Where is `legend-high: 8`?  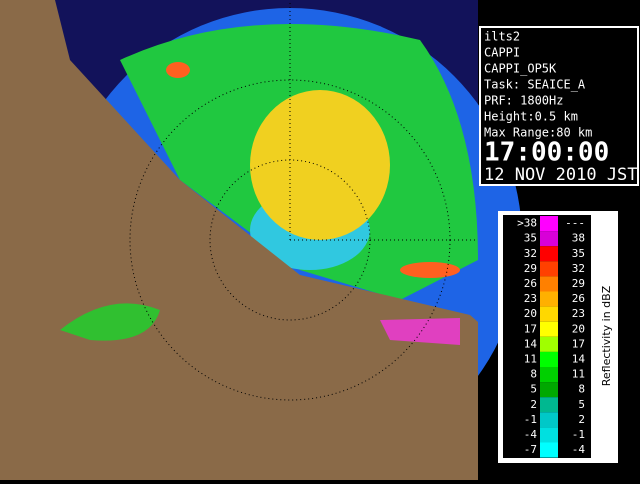
legend-high: 8 is located at coordinates (581, 389).